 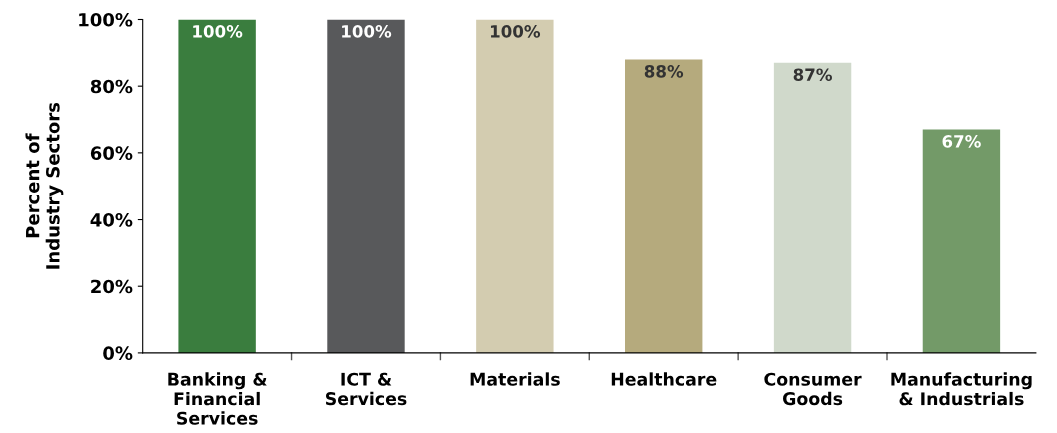 What do you see at coordinates (111, 219) in the screenshot?
I see `y-tick-label: 40%` at bounding box center [111, 219].